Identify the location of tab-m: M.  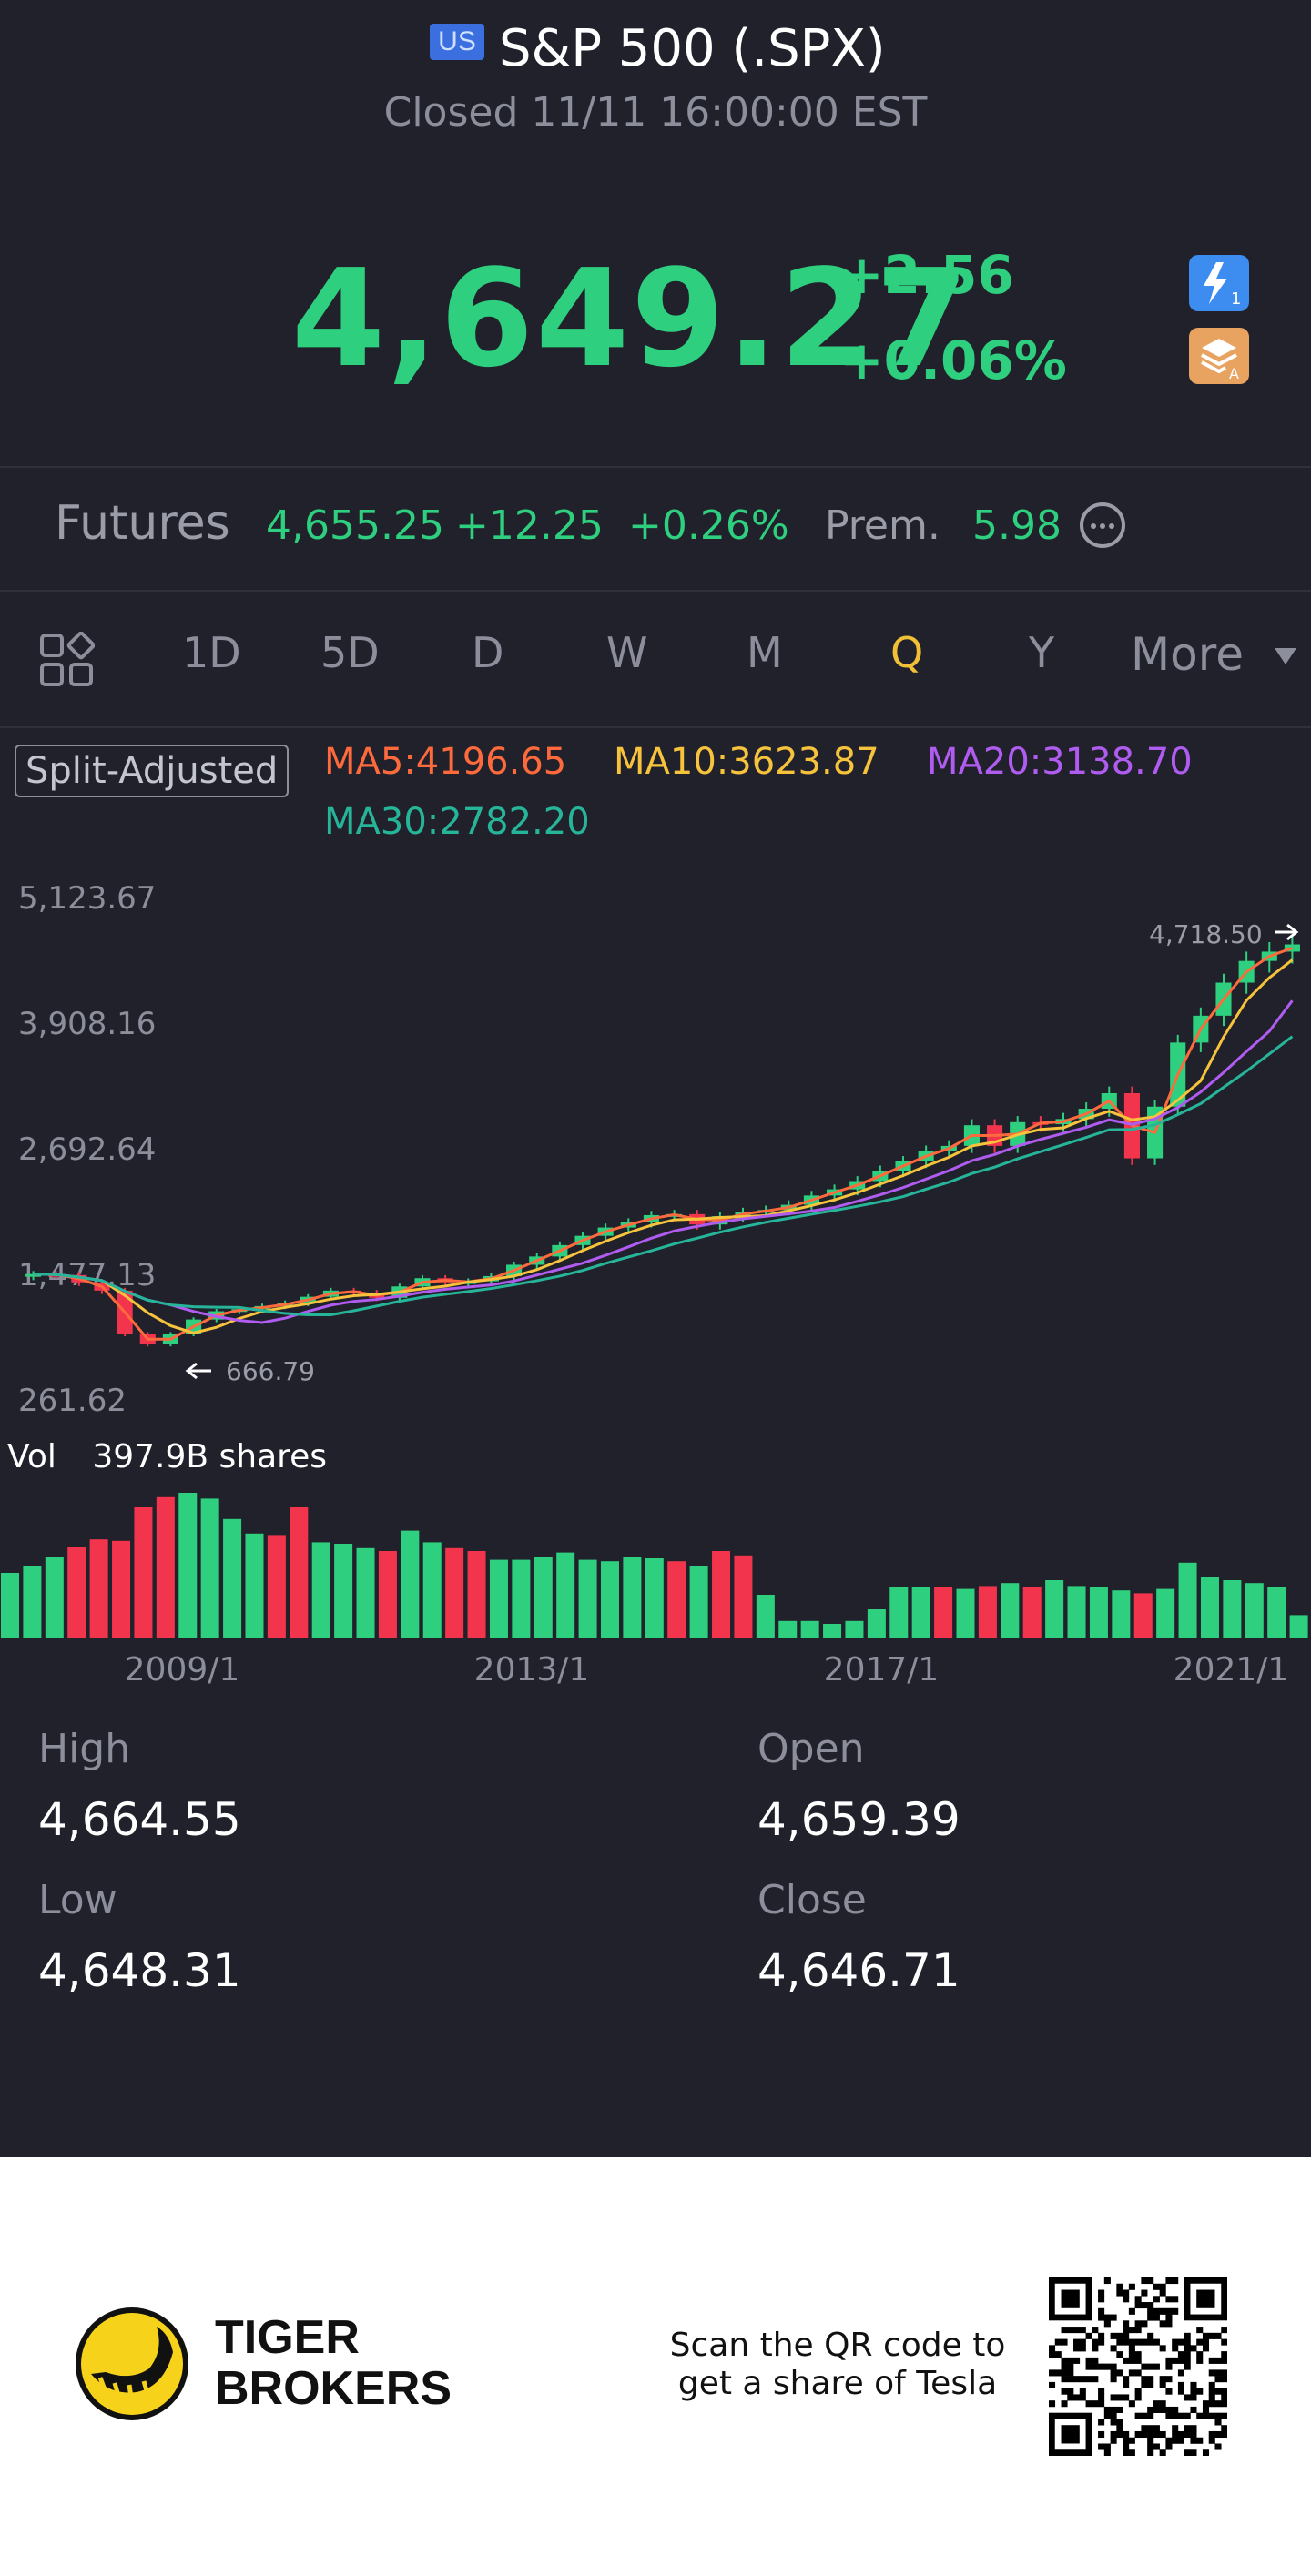
(765, 652).